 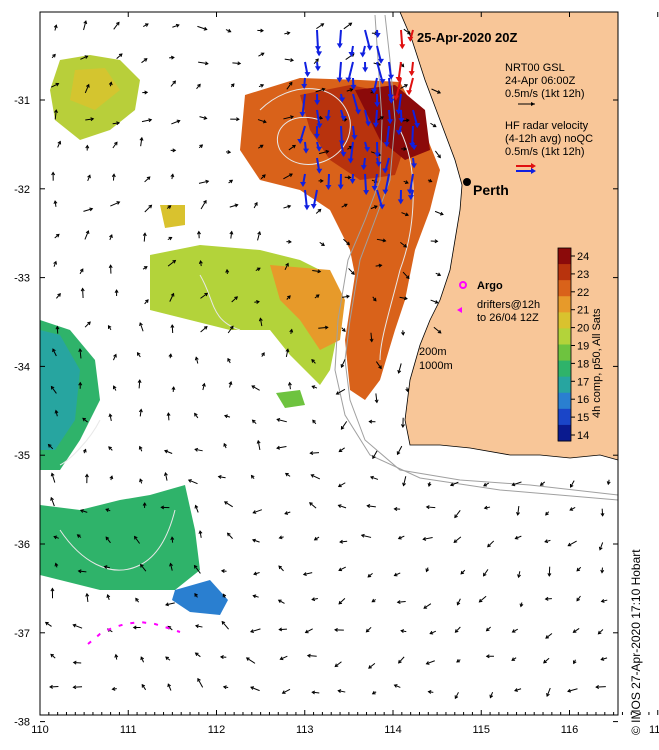 What do you see at coordinates (40, 730) in the screenshot?
I see `x-tick-label: 110` at bounding box center [40, 730].